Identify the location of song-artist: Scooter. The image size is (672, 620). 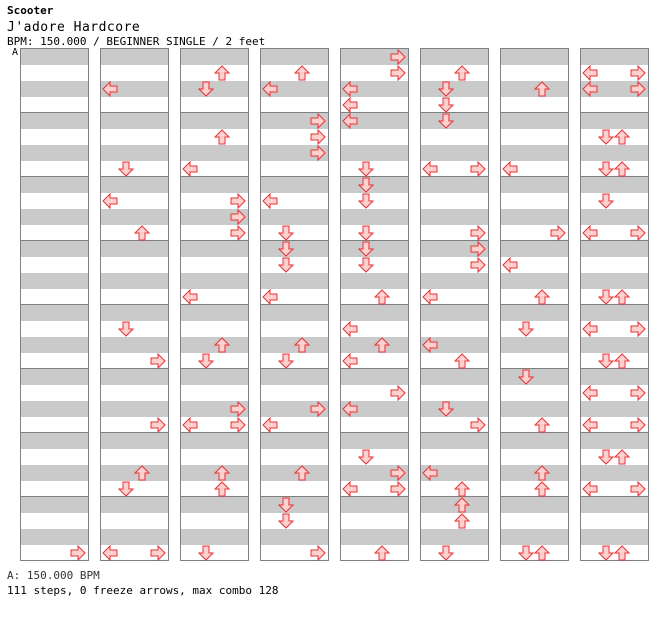
(30, 10).